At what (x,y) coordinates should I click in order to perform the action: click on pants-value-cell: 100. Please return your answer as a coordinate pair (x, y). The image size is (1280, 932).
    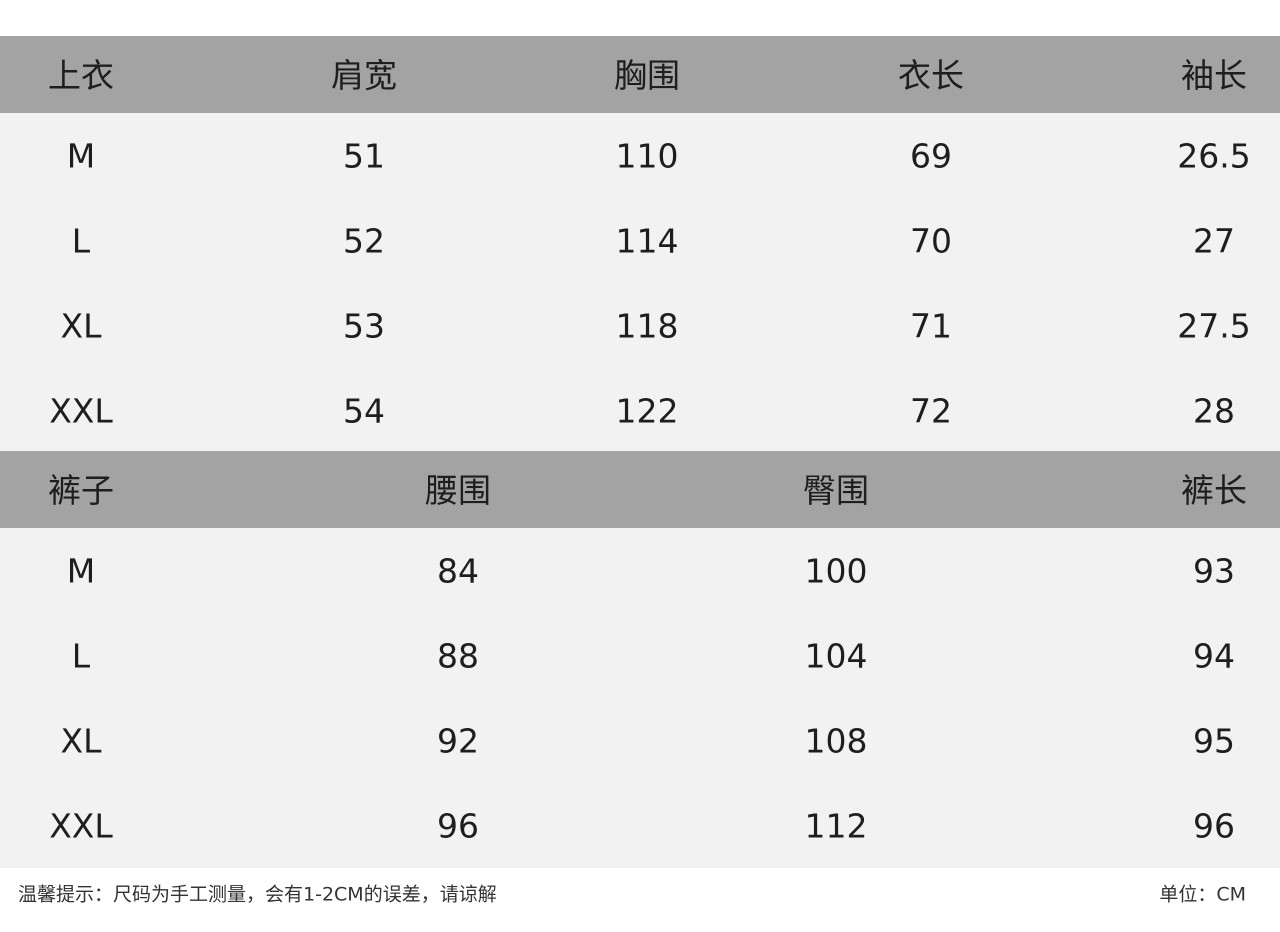
    Looking at the image, I should click on (836, 571).